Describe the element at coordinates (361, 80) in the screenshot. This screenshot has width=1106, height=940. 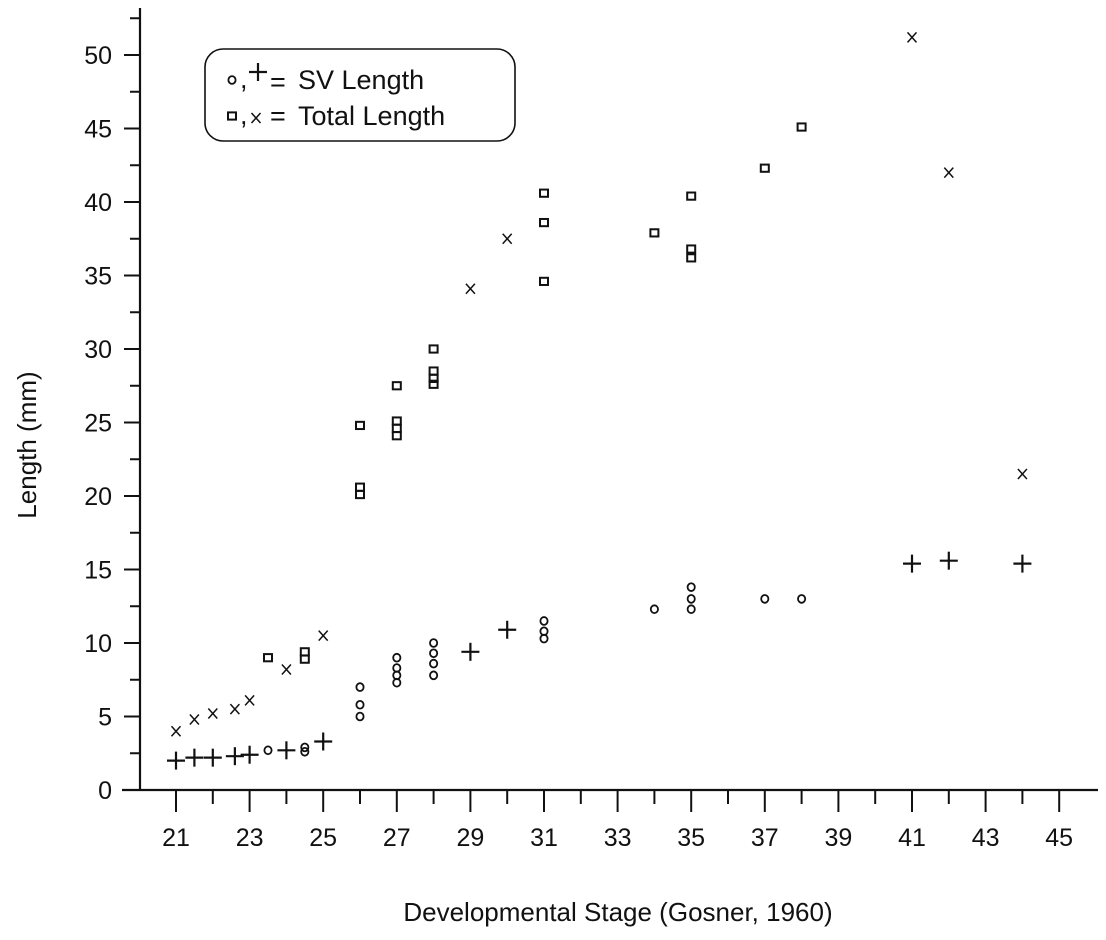
I see `legend-sv-length-label: SV Length` at that location.